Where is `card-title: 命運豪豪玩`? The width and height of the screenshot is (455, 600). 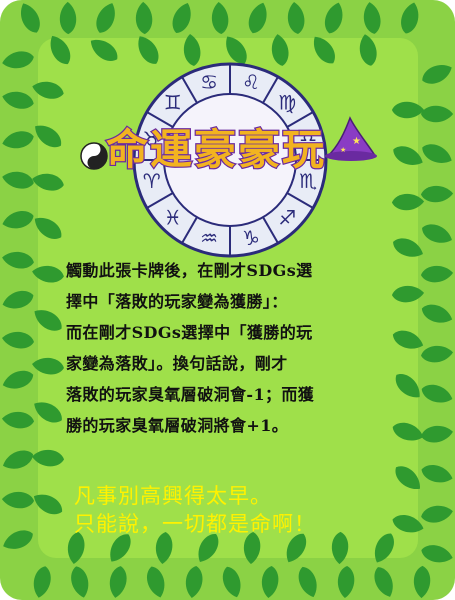
card-title: 命運豪豪玩 is located at coordinates (216, 149).